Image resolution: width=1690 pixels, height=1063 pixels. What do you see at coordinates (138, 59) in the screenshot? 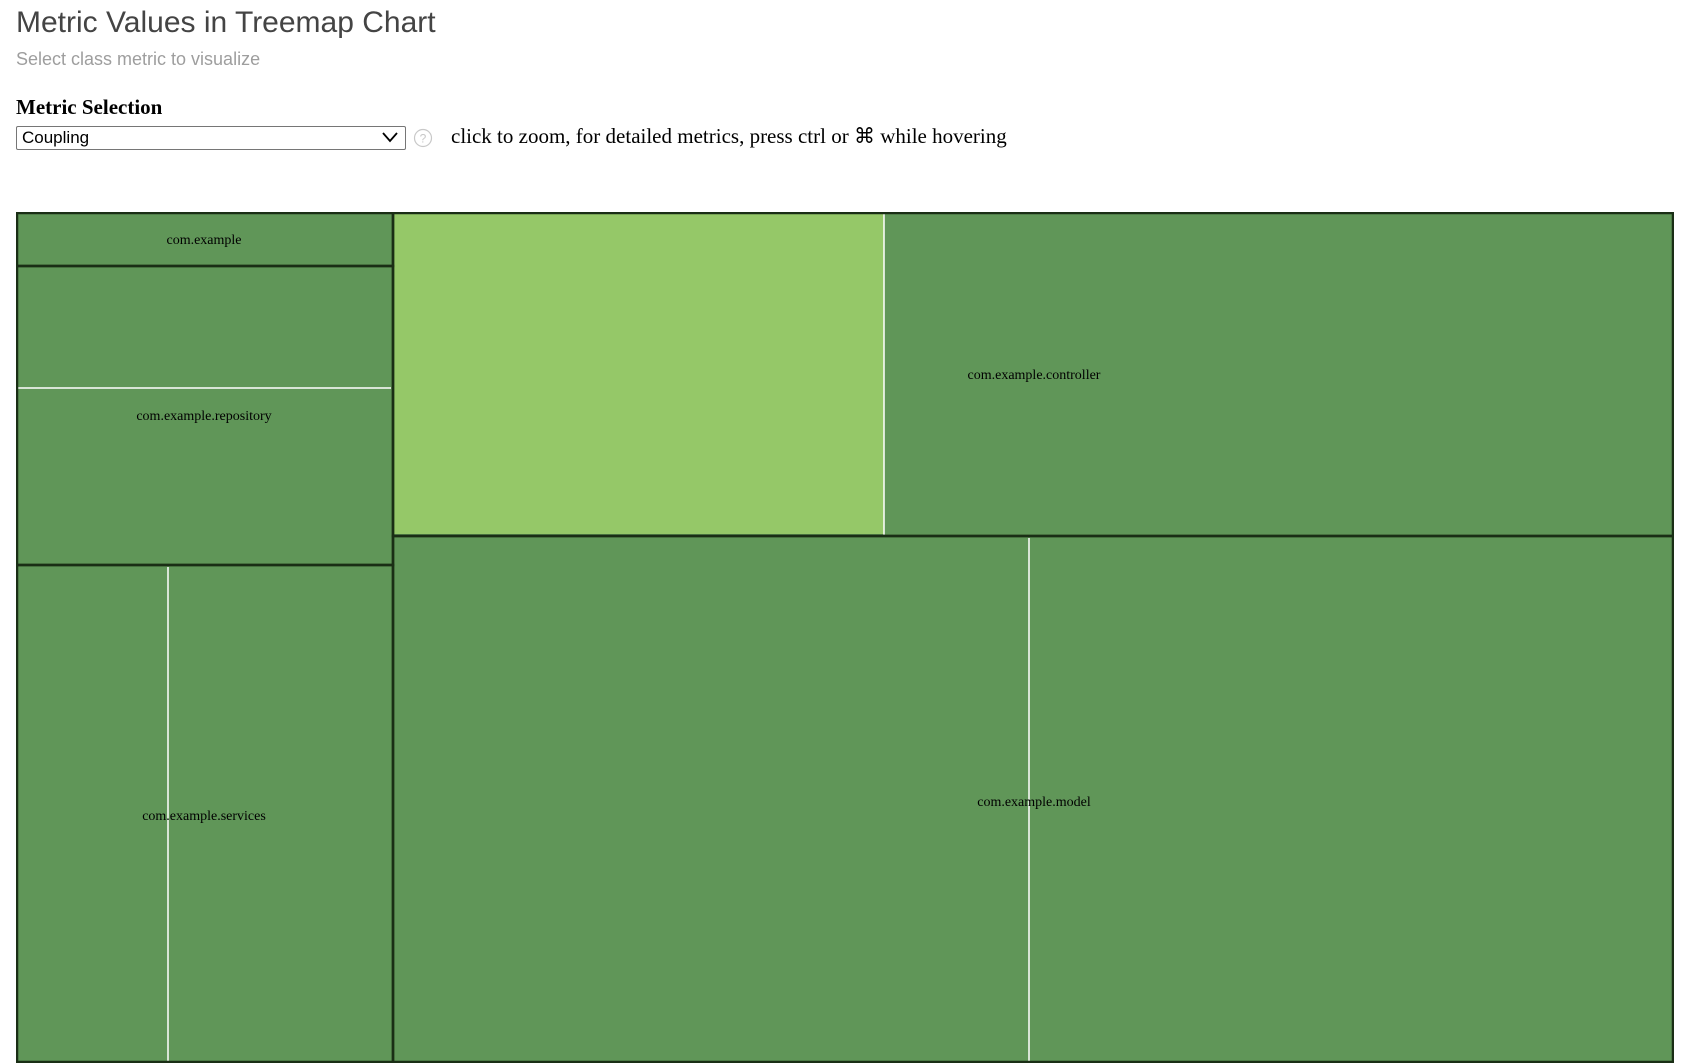
I see `page-subtitle: Select class metric to visualize` at bounding box center [138, 59].